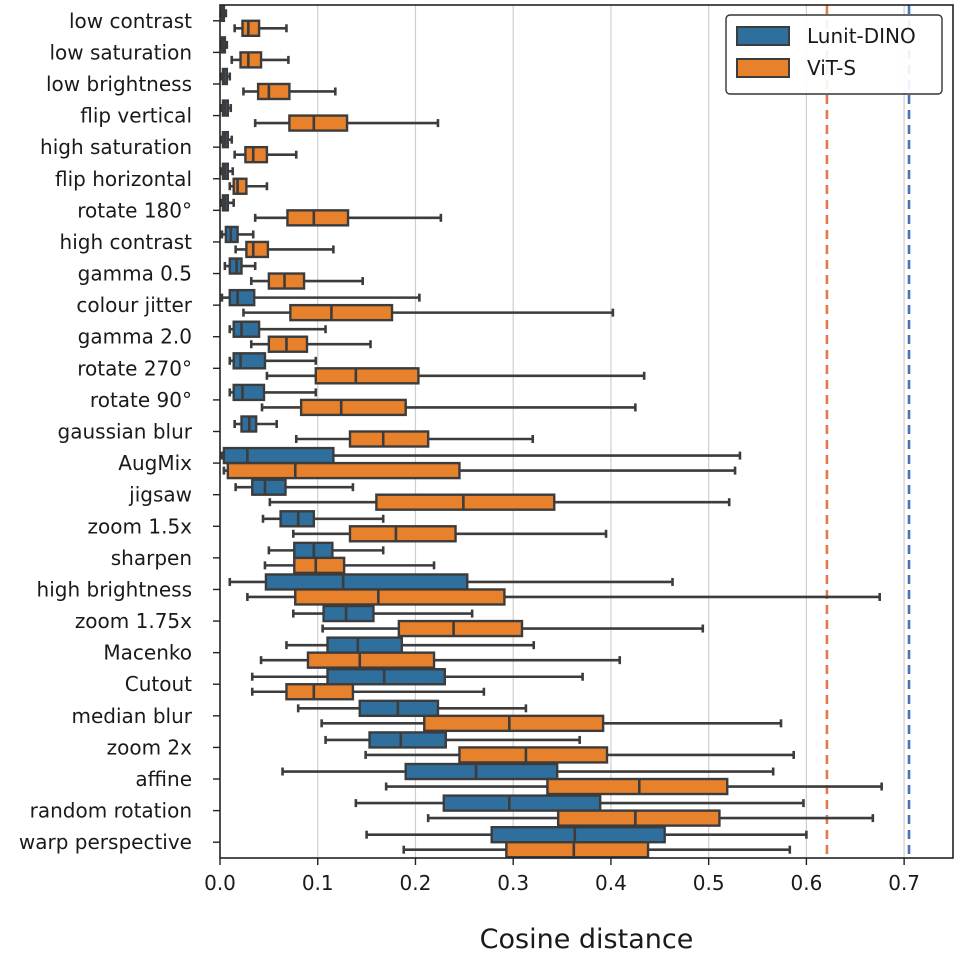  What do you see at coordinates (135, 337) in the screenshot?
I see `y-tick-label: gamma 2.0` at bounding box center [135, 337].